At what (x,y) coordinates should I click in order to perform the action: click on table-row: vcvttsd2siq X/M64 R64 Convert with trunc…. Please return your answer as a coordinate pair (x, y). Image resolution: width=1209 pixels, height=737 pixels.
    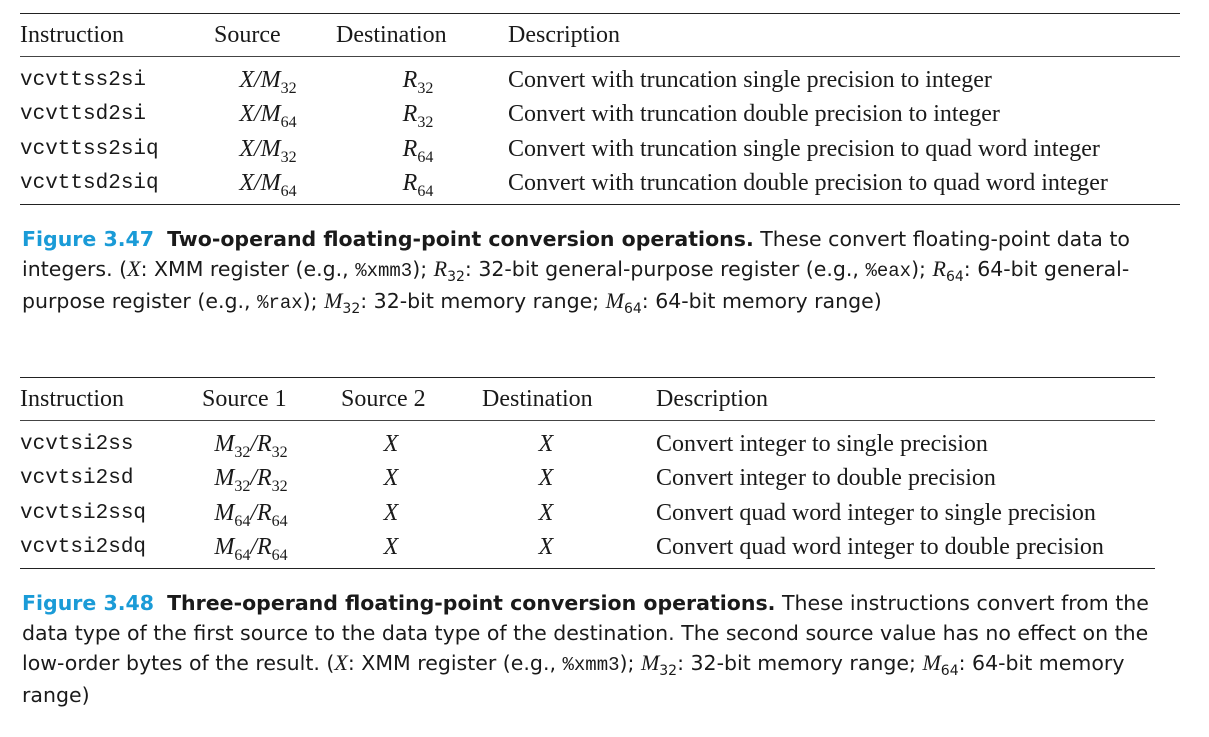
    Looking at the image, I should click on (600, 186).